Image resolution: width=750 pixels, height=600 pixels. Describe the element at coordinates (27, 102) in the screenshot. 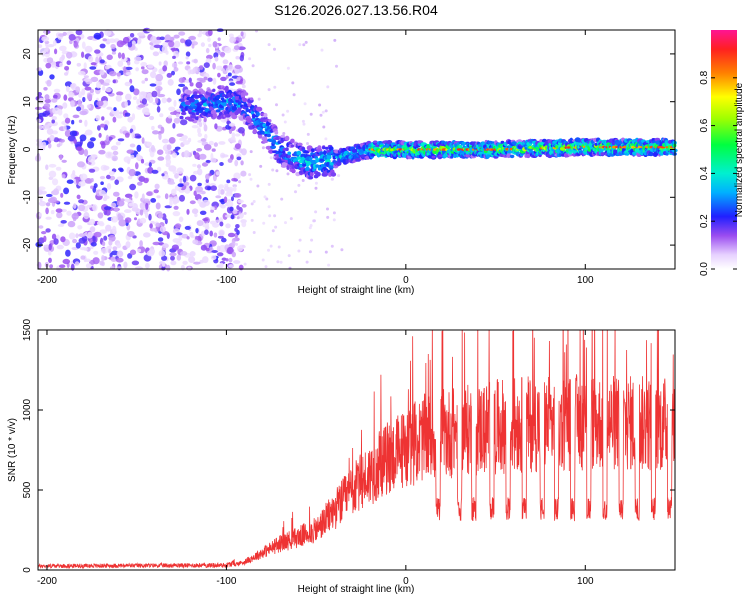

I see `y-tick-label: 10` at that location.